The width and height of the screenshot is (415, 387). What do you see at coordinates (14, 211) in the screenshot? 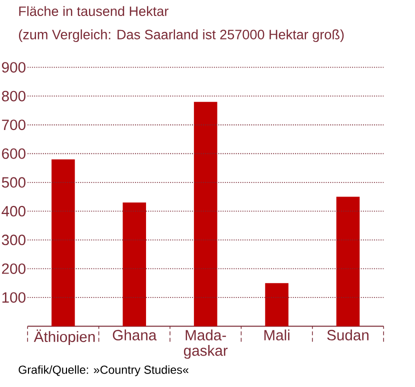
I see `y-tick-label: 400` at bounding box center [14, 211].